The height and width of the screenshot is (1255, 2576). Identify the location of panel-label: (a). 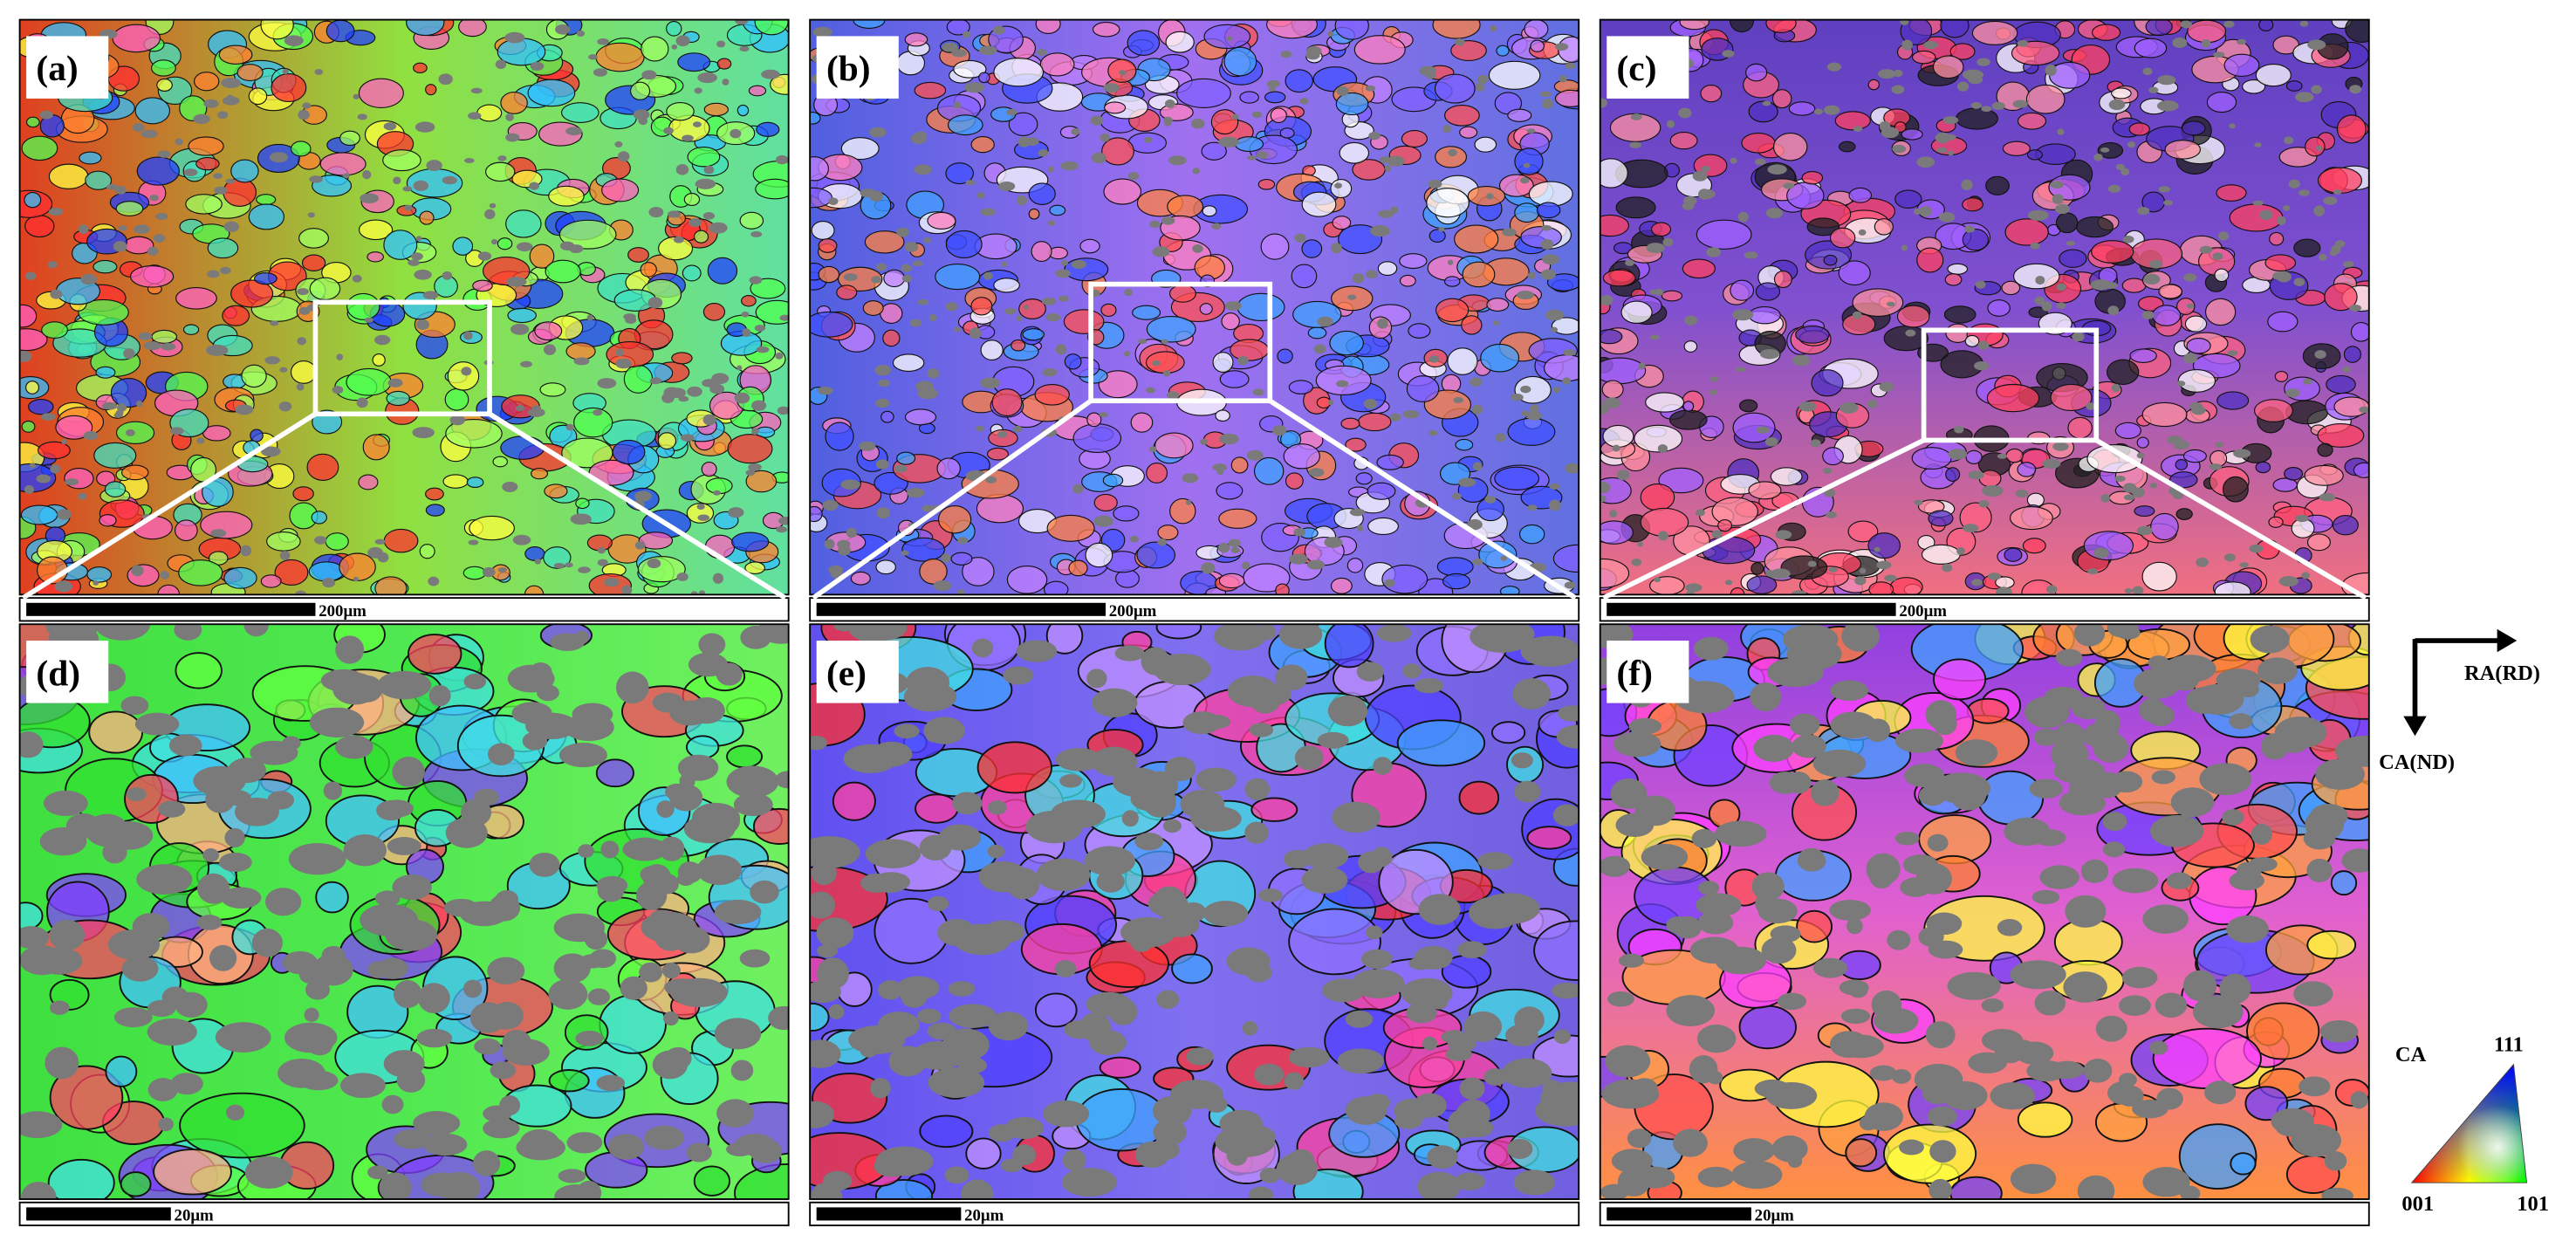
(57, 69).